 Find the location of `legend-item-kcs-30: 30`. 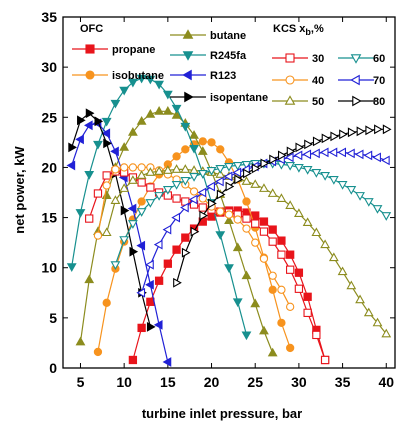

legend-item-kcs-30: 30 is located at coordinates (298, 59).